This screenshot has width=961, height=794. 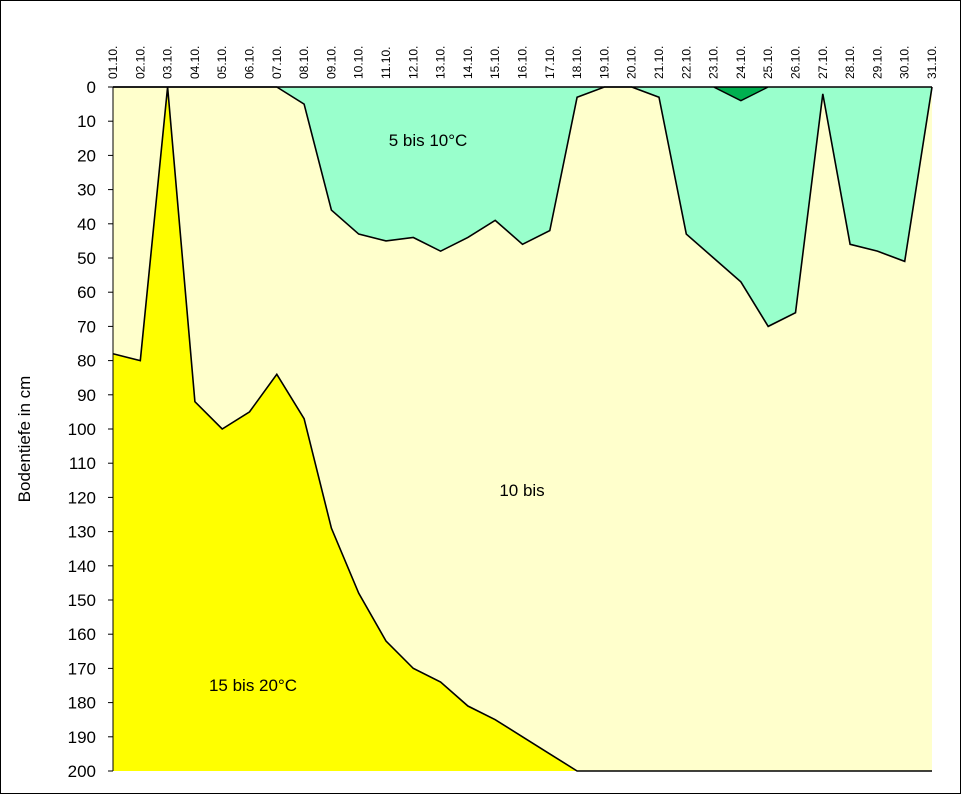 What do you see at coordinates (277, 62) in the screenshot?
I see `x-tick-label: 07.10.` at bounding box center [277, 62].